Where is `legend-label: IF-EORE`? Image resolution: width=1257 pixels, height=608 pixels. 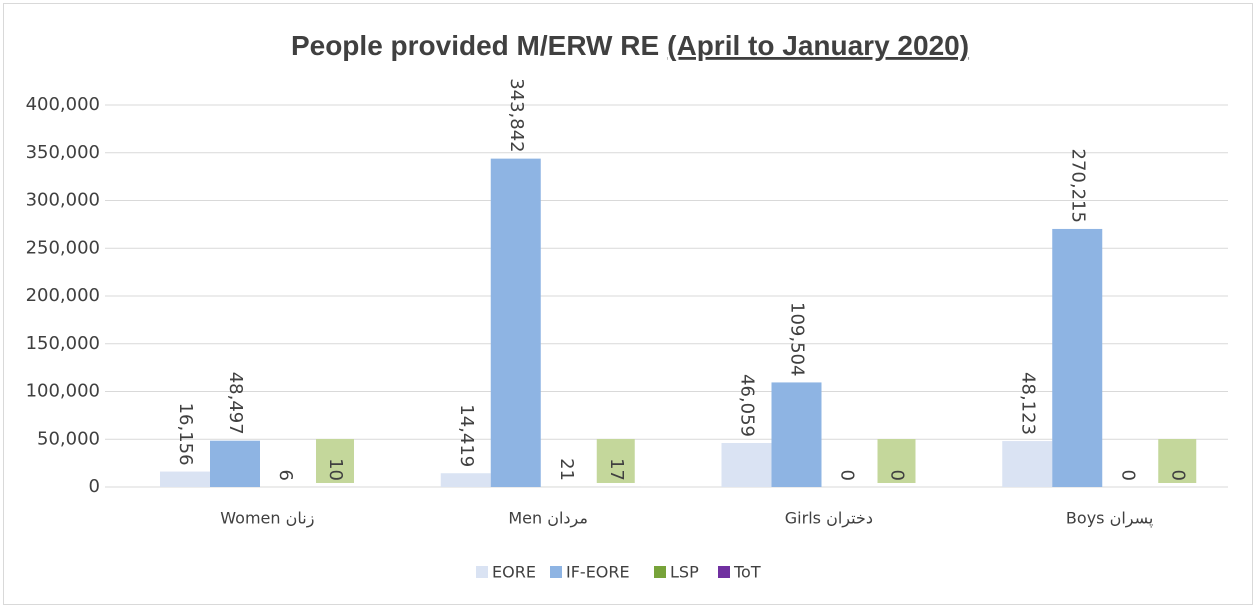 legend-label: IF-EORE is located at coordinates (598, 572).